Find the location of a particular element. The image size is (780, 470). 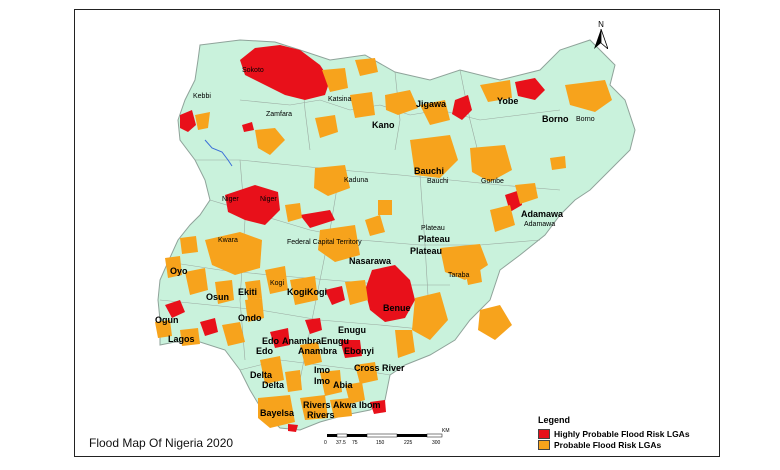

legend-label-probable: Probable Flood Risk LGAs is located at coordinates (608, 444).